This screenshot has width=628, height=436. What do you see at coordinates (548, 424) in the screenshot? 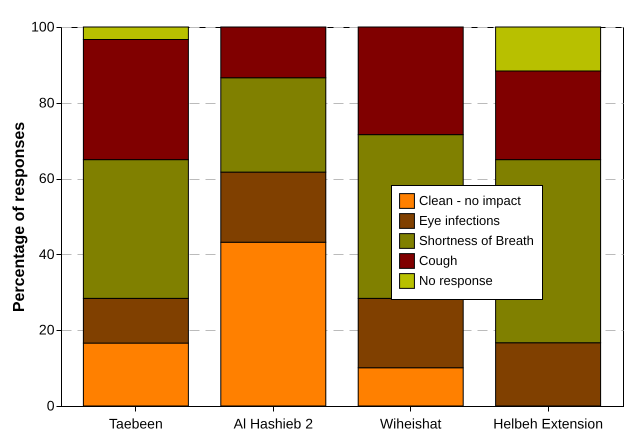
I see `x-tick-label: Helbeh Extension` at bounding box center [548, 424].